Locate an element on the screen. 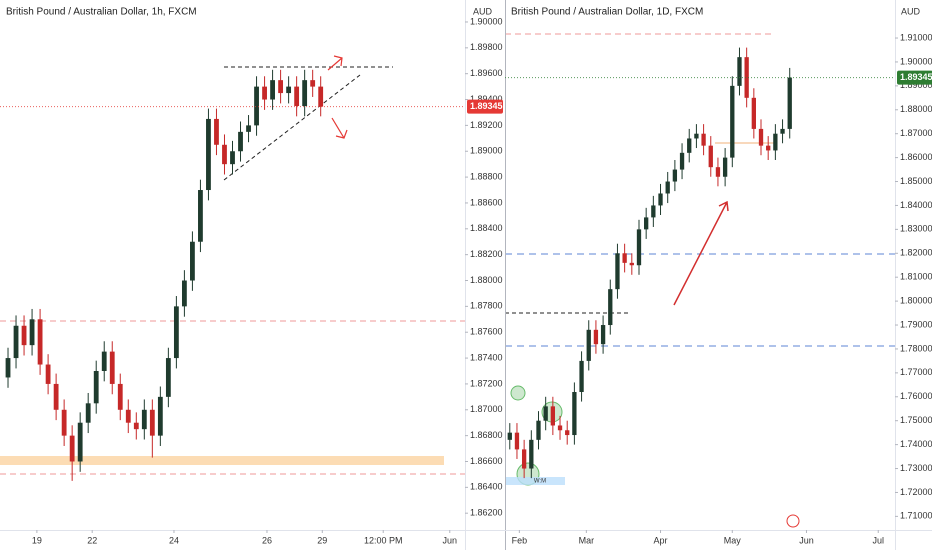 This screenshot has height=550, width=932. y-tick-label: 1.85000 is located at coordinates (916, 181).